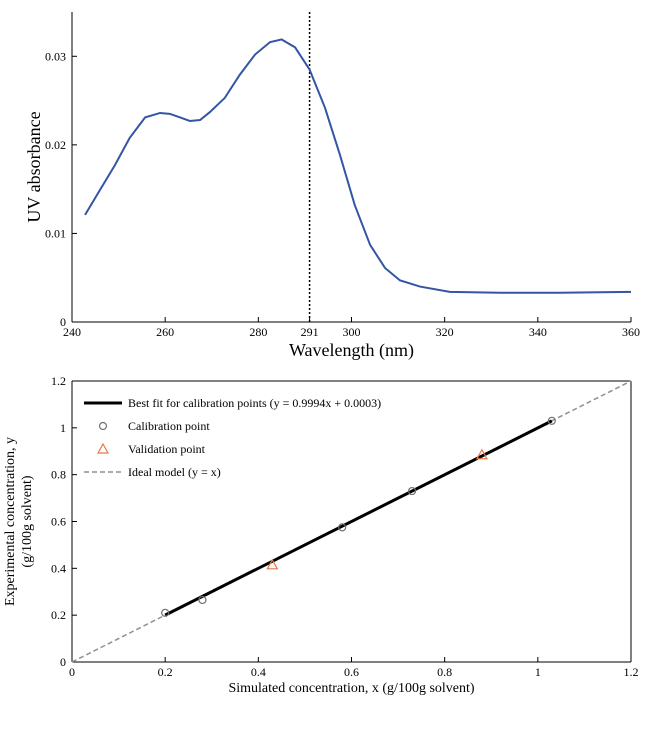 Image resolution: width=651 pixels, height=730 pixels. What do you see at coordinates (58, 381) in the screenshot?
I see `y-tick-label: 1.2` at bounding box center [58, 381].